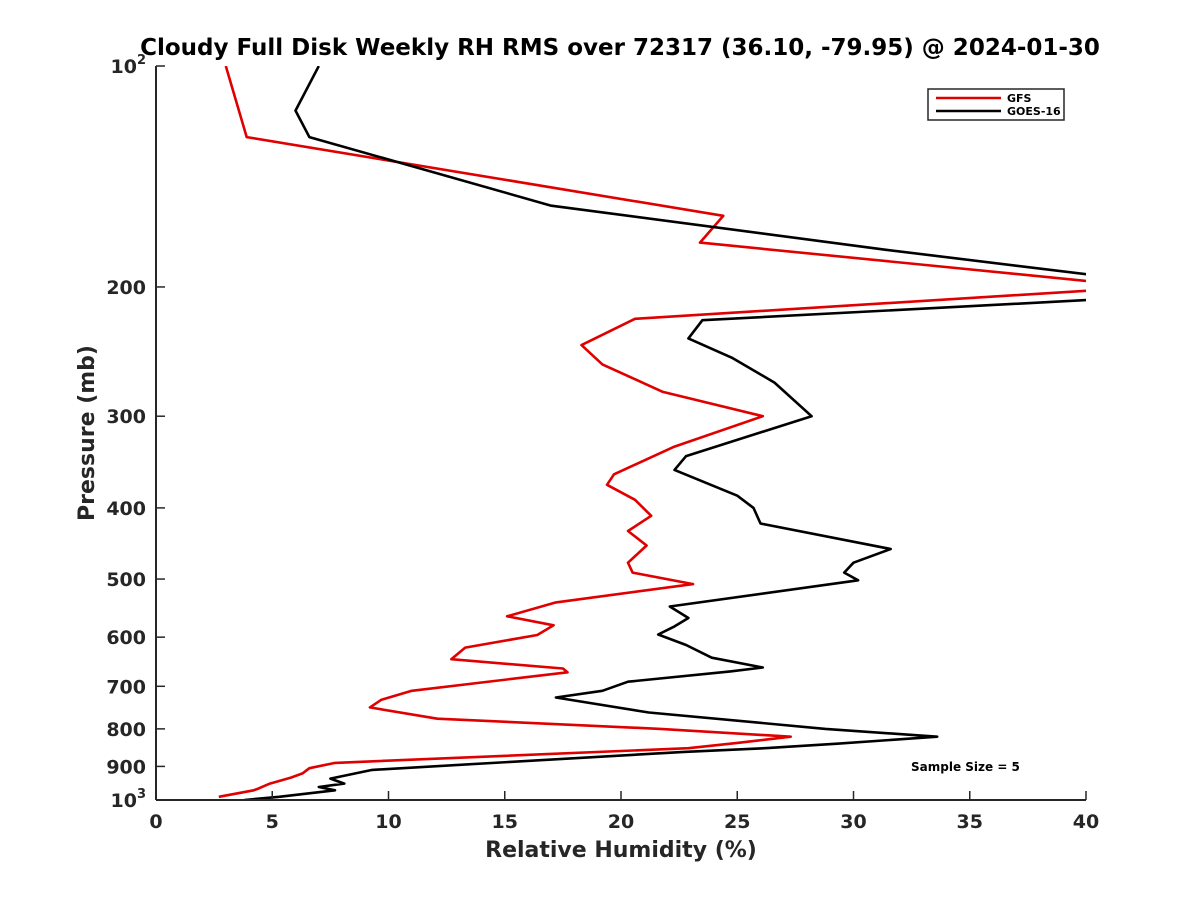  What do you see at coordinates (126, 509) in the screenshot?
I see `y-tick-label: 400` at bounding box center [126, 509].